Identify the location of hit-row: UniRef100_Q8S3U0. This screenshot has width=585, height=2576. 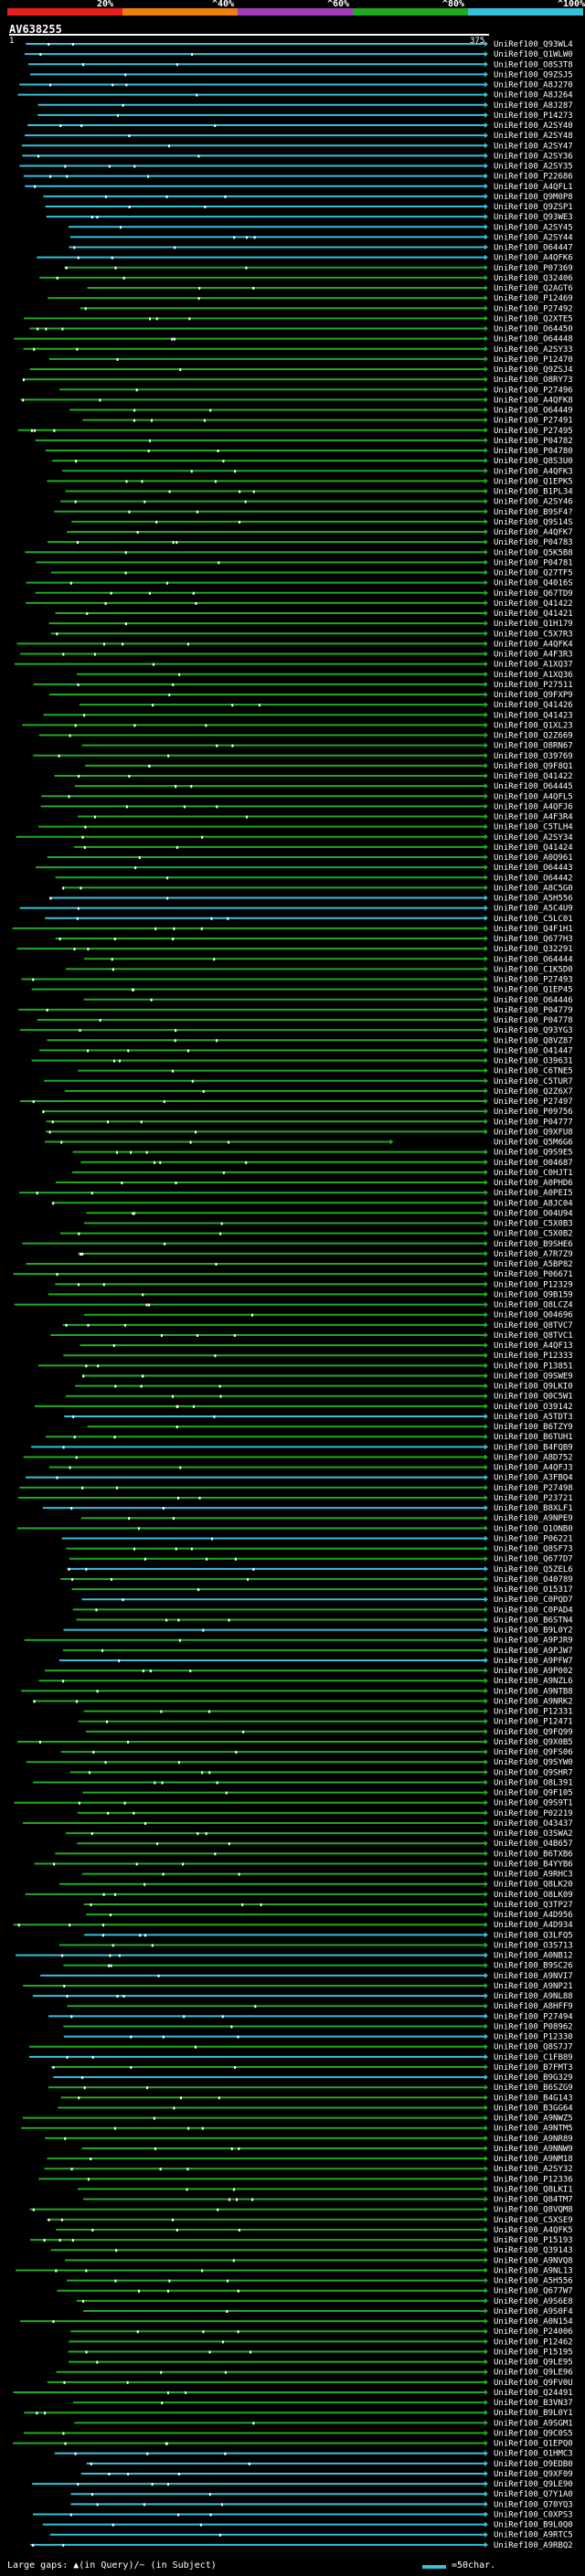
(313, 461).